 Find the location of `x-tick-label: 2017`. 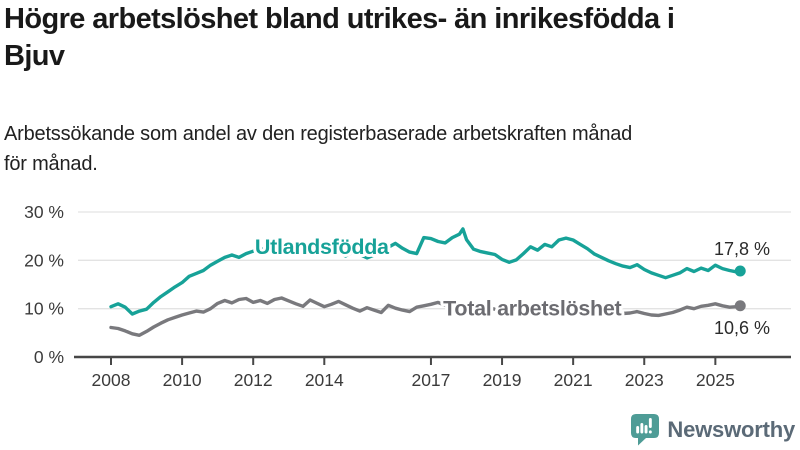

x-tick-label: 2017 is located at coordinates (430, 380).